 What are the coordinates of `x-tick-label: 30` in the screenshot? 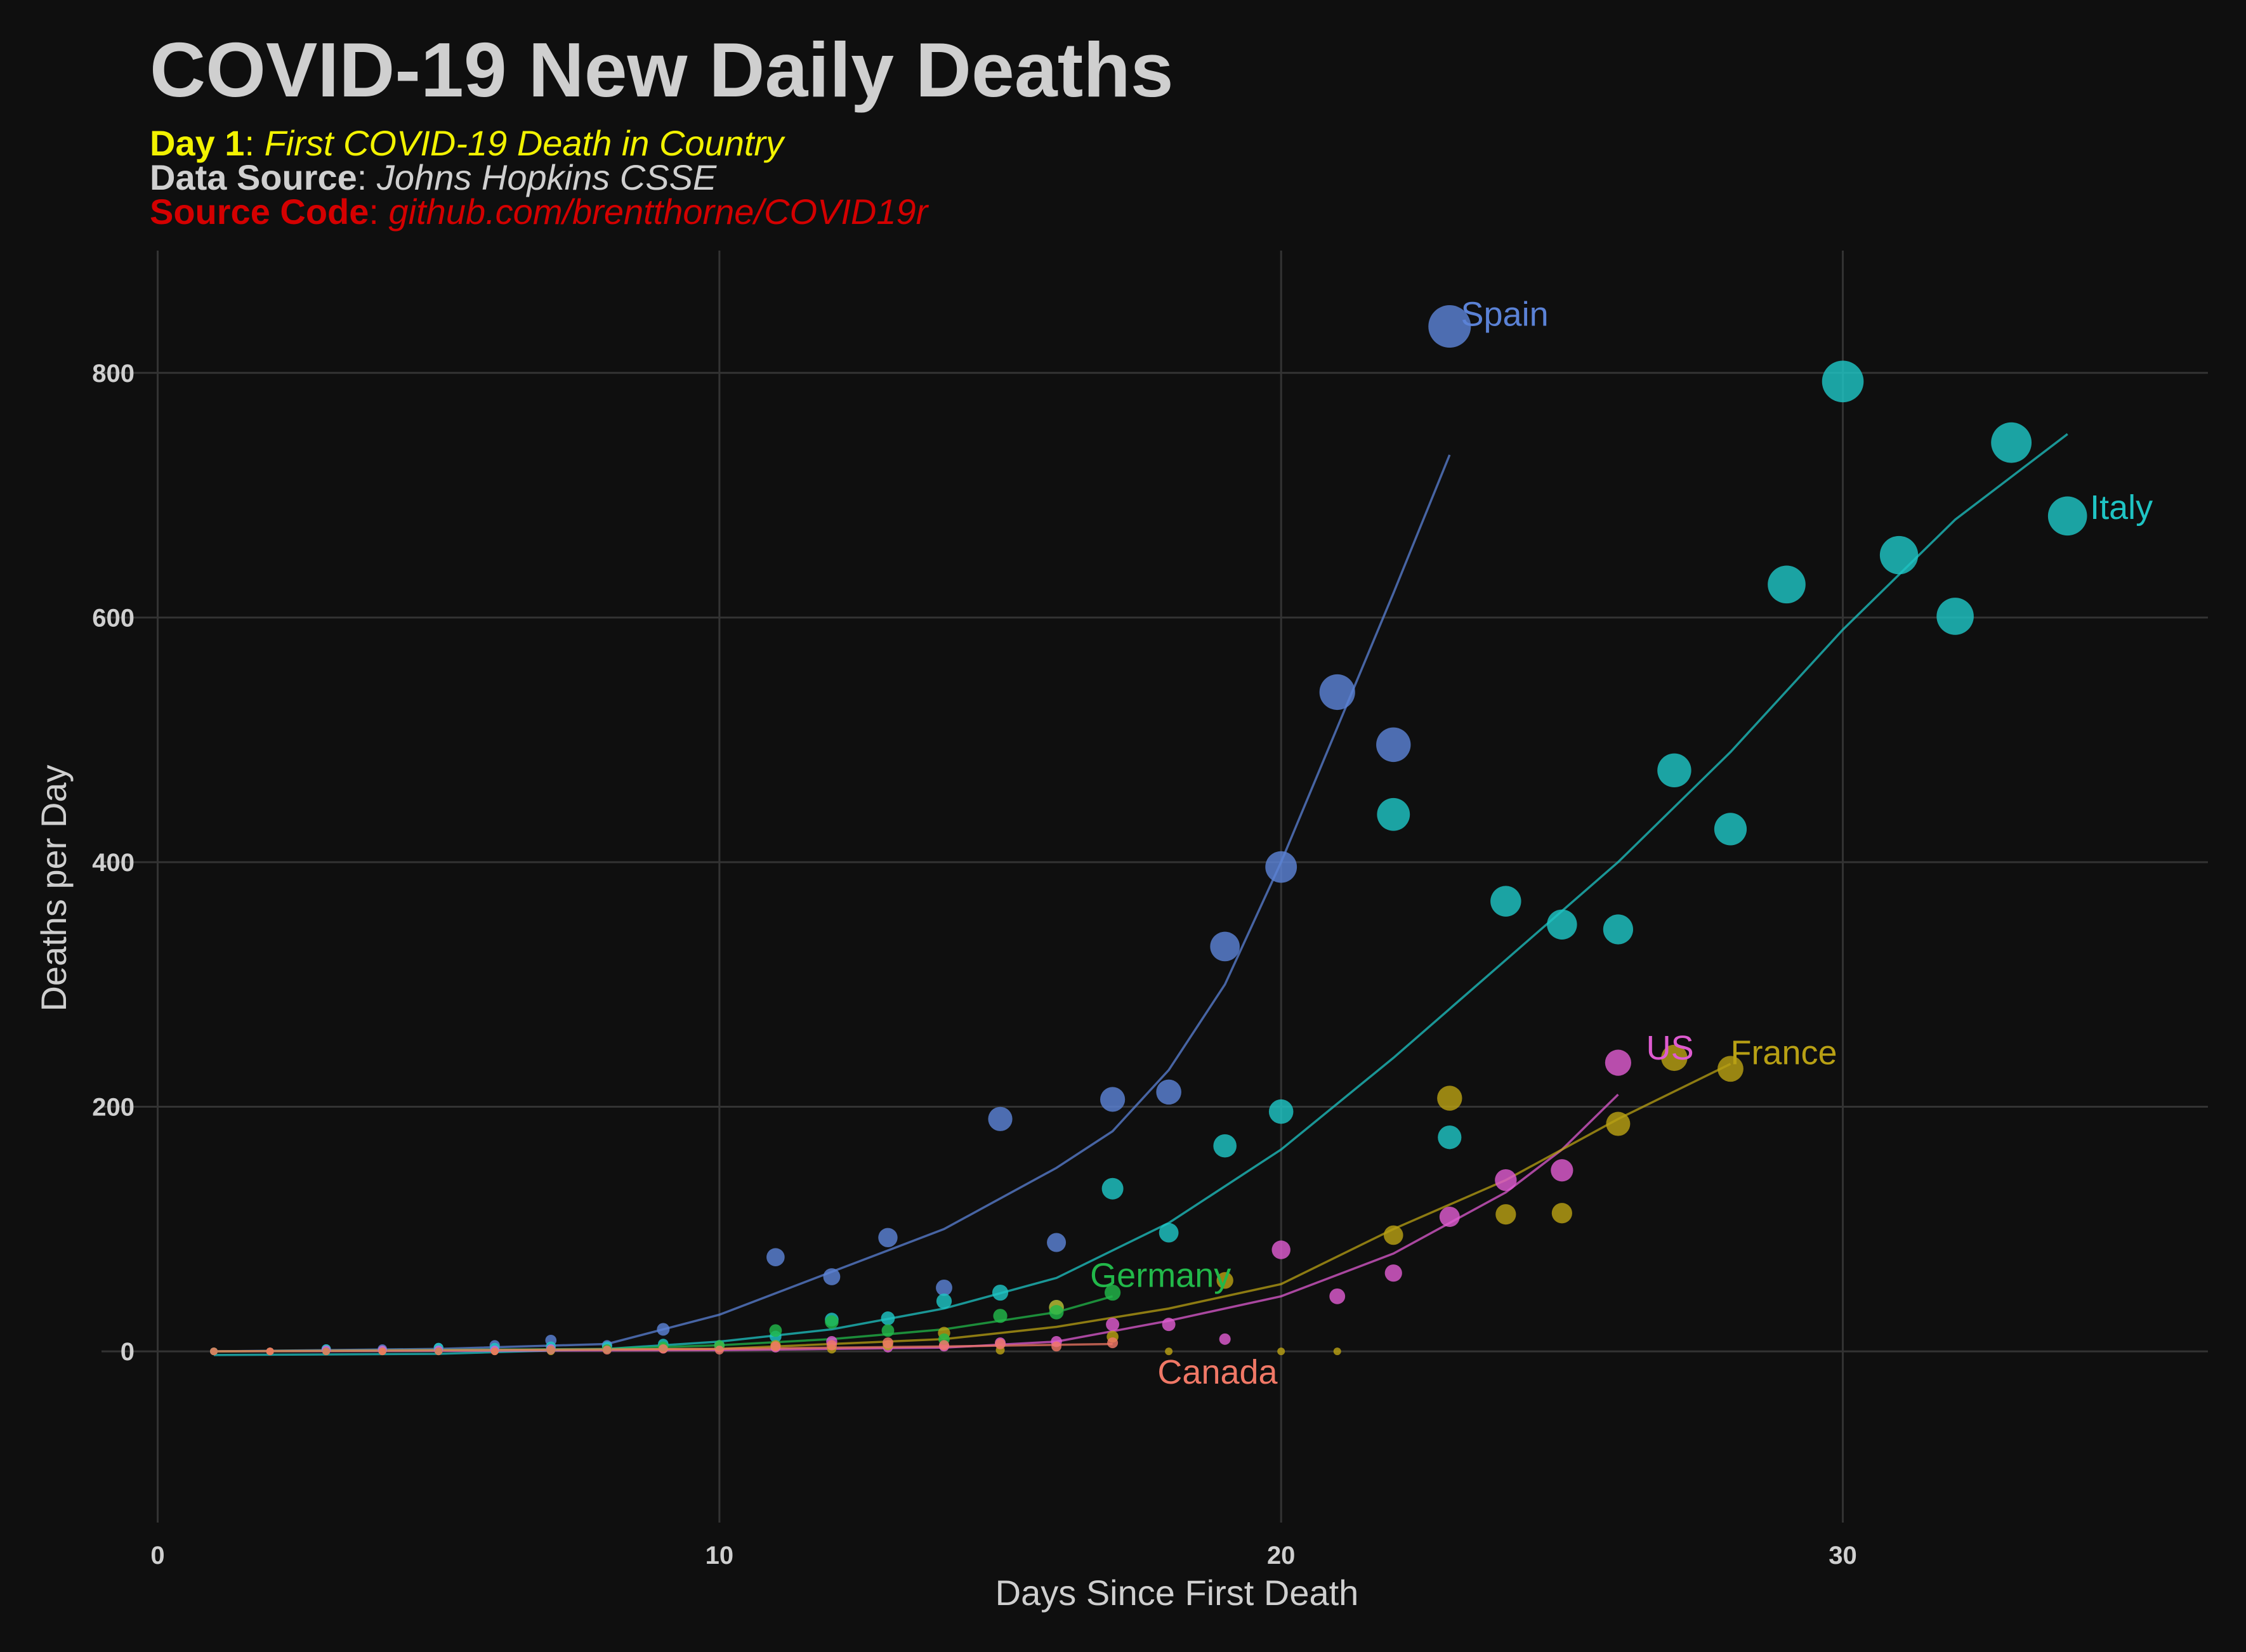 It's located at (1843, 1556).